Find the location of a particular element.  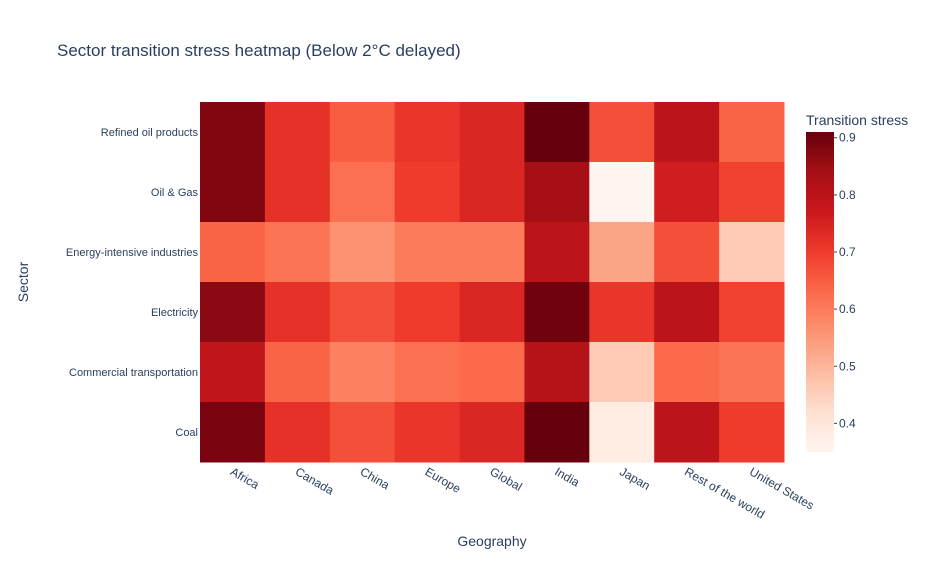

colorbar-tick-label: 0.9 is located at coordinates (847, 138).